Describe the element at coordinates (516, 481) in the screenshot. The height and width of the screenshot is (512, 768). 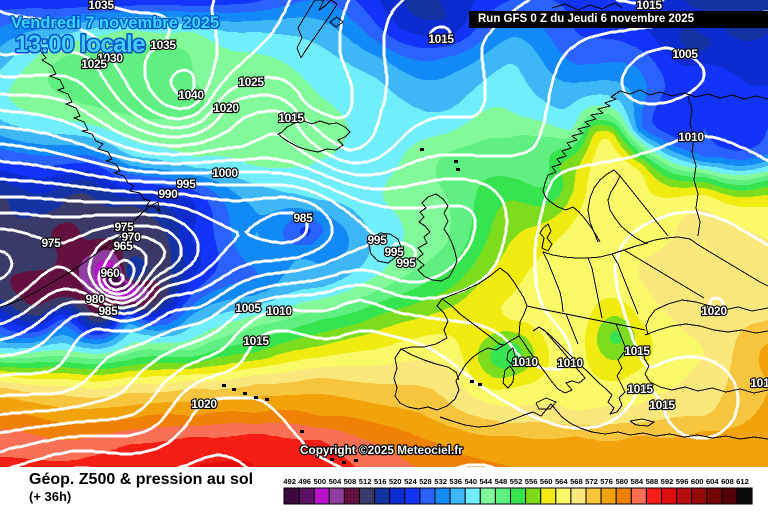
I see `svg-text: 552` at that location.